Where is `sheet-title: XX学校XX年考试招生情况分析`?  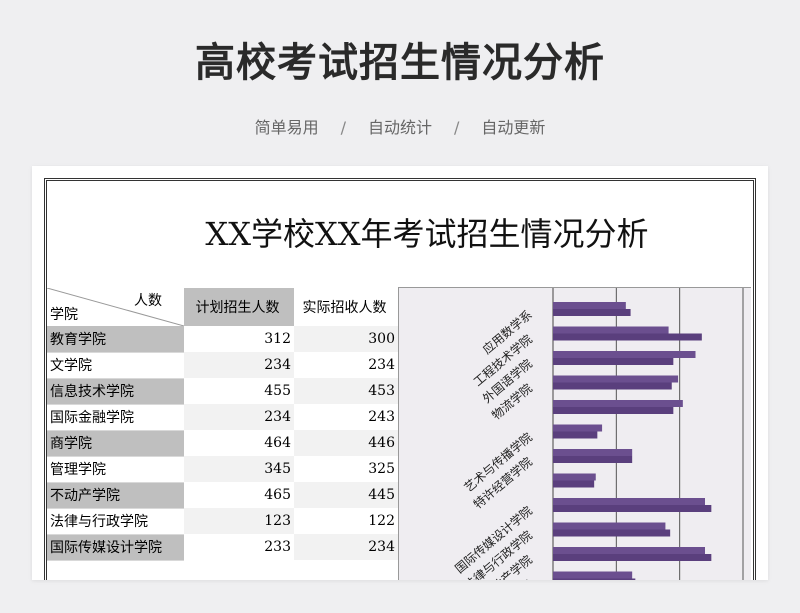
sheet-title: XX学校XX年考试招生情况分析 is located at coordinates (427, 234).